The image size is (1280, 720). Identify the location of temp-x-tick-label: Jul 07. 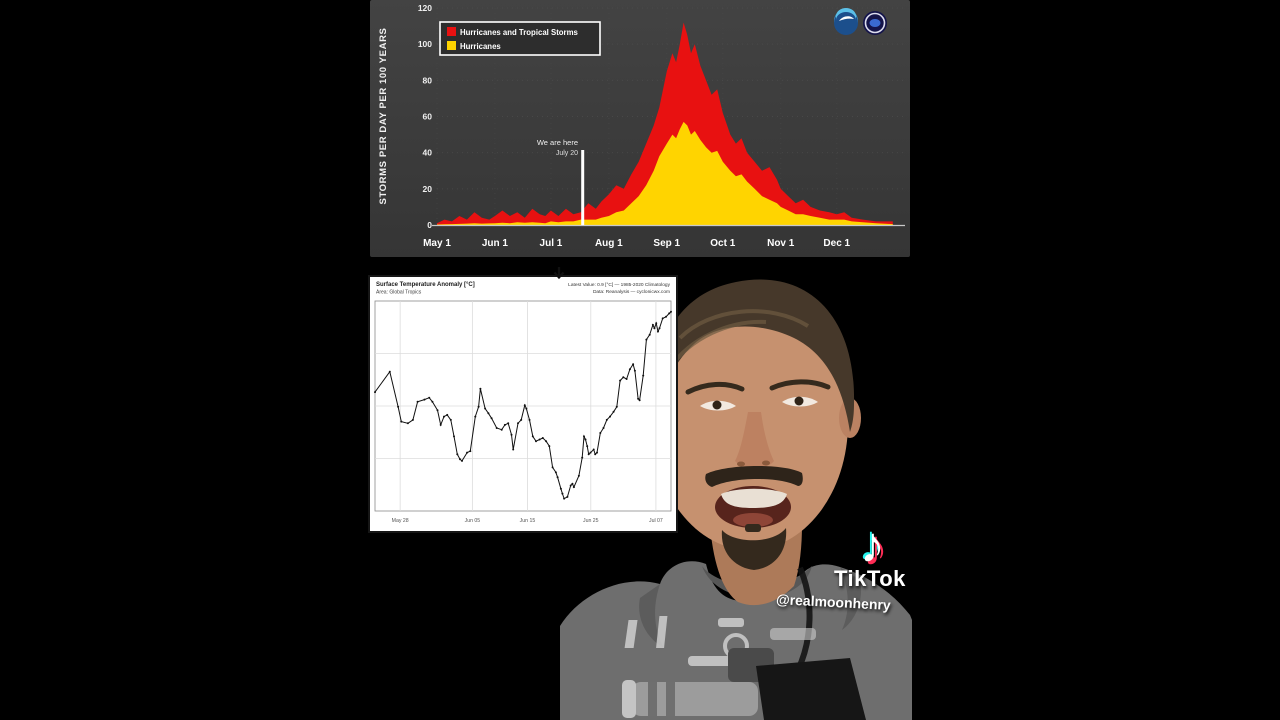
(656, 521).